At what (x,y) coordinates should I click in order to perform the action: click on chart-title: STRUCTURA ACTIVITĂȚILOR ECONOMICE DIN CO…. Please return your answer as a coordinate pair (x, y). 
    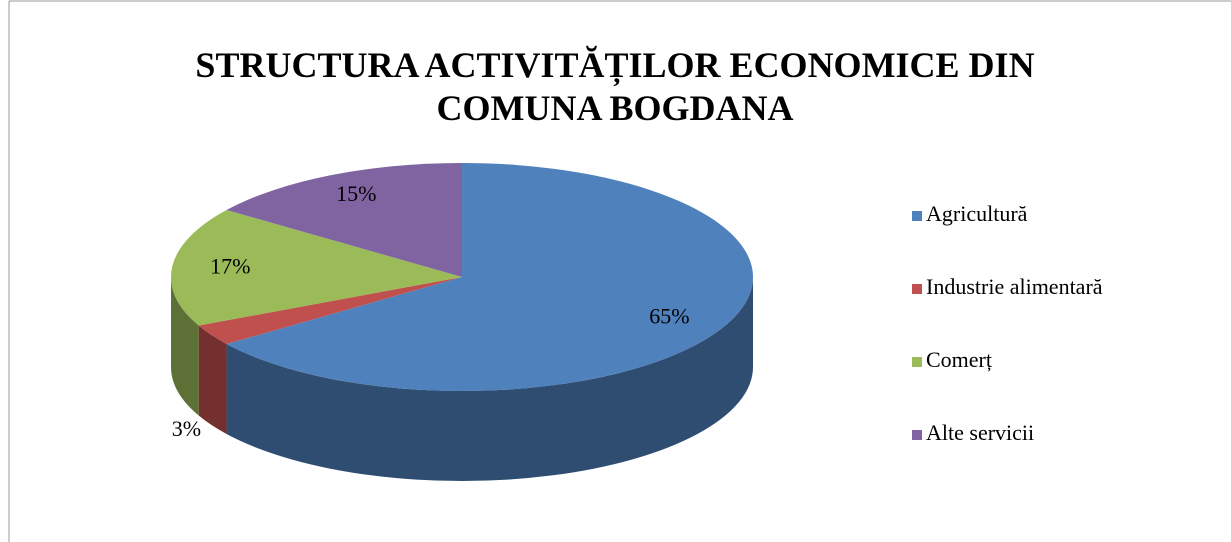
    Looking at the image, I should click on (615, 86).